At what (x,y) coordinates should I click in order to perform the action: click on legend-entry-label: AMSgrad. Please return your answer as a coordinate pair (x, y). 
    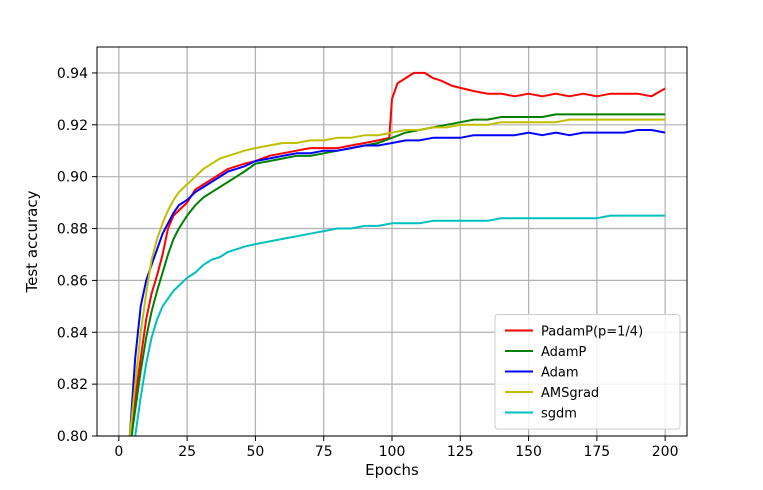
    Looking at the image, I should click on (570, 393).